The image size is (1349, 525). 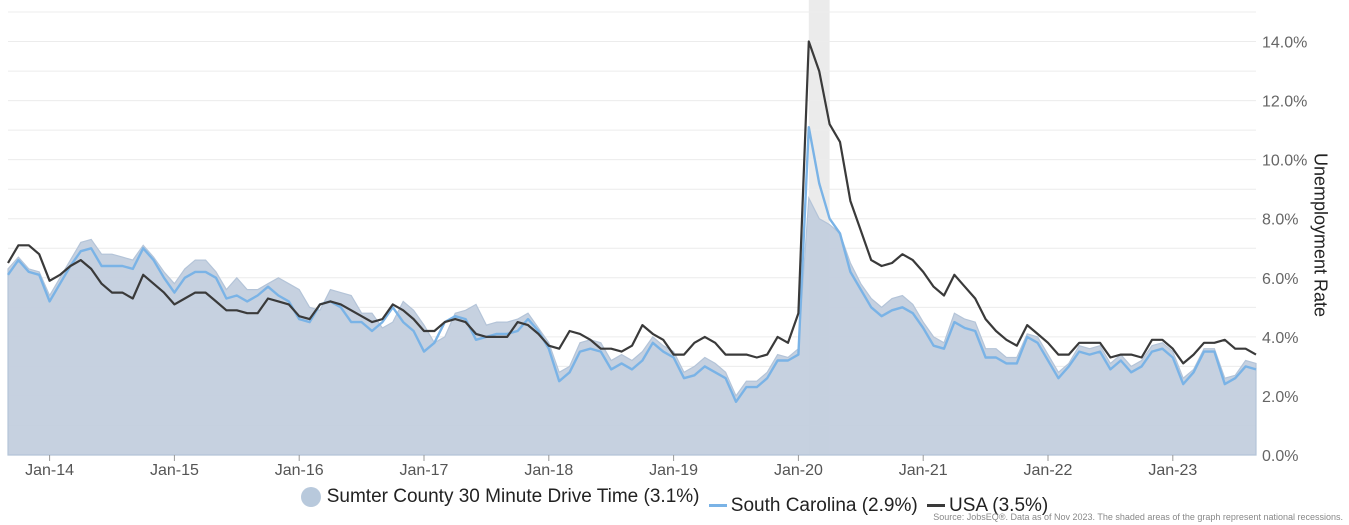 What do you see at coordinates (1280, 220) in the screenshot?
I see `y-tick-label: 8.0%` at bounding box center [1280, 220].